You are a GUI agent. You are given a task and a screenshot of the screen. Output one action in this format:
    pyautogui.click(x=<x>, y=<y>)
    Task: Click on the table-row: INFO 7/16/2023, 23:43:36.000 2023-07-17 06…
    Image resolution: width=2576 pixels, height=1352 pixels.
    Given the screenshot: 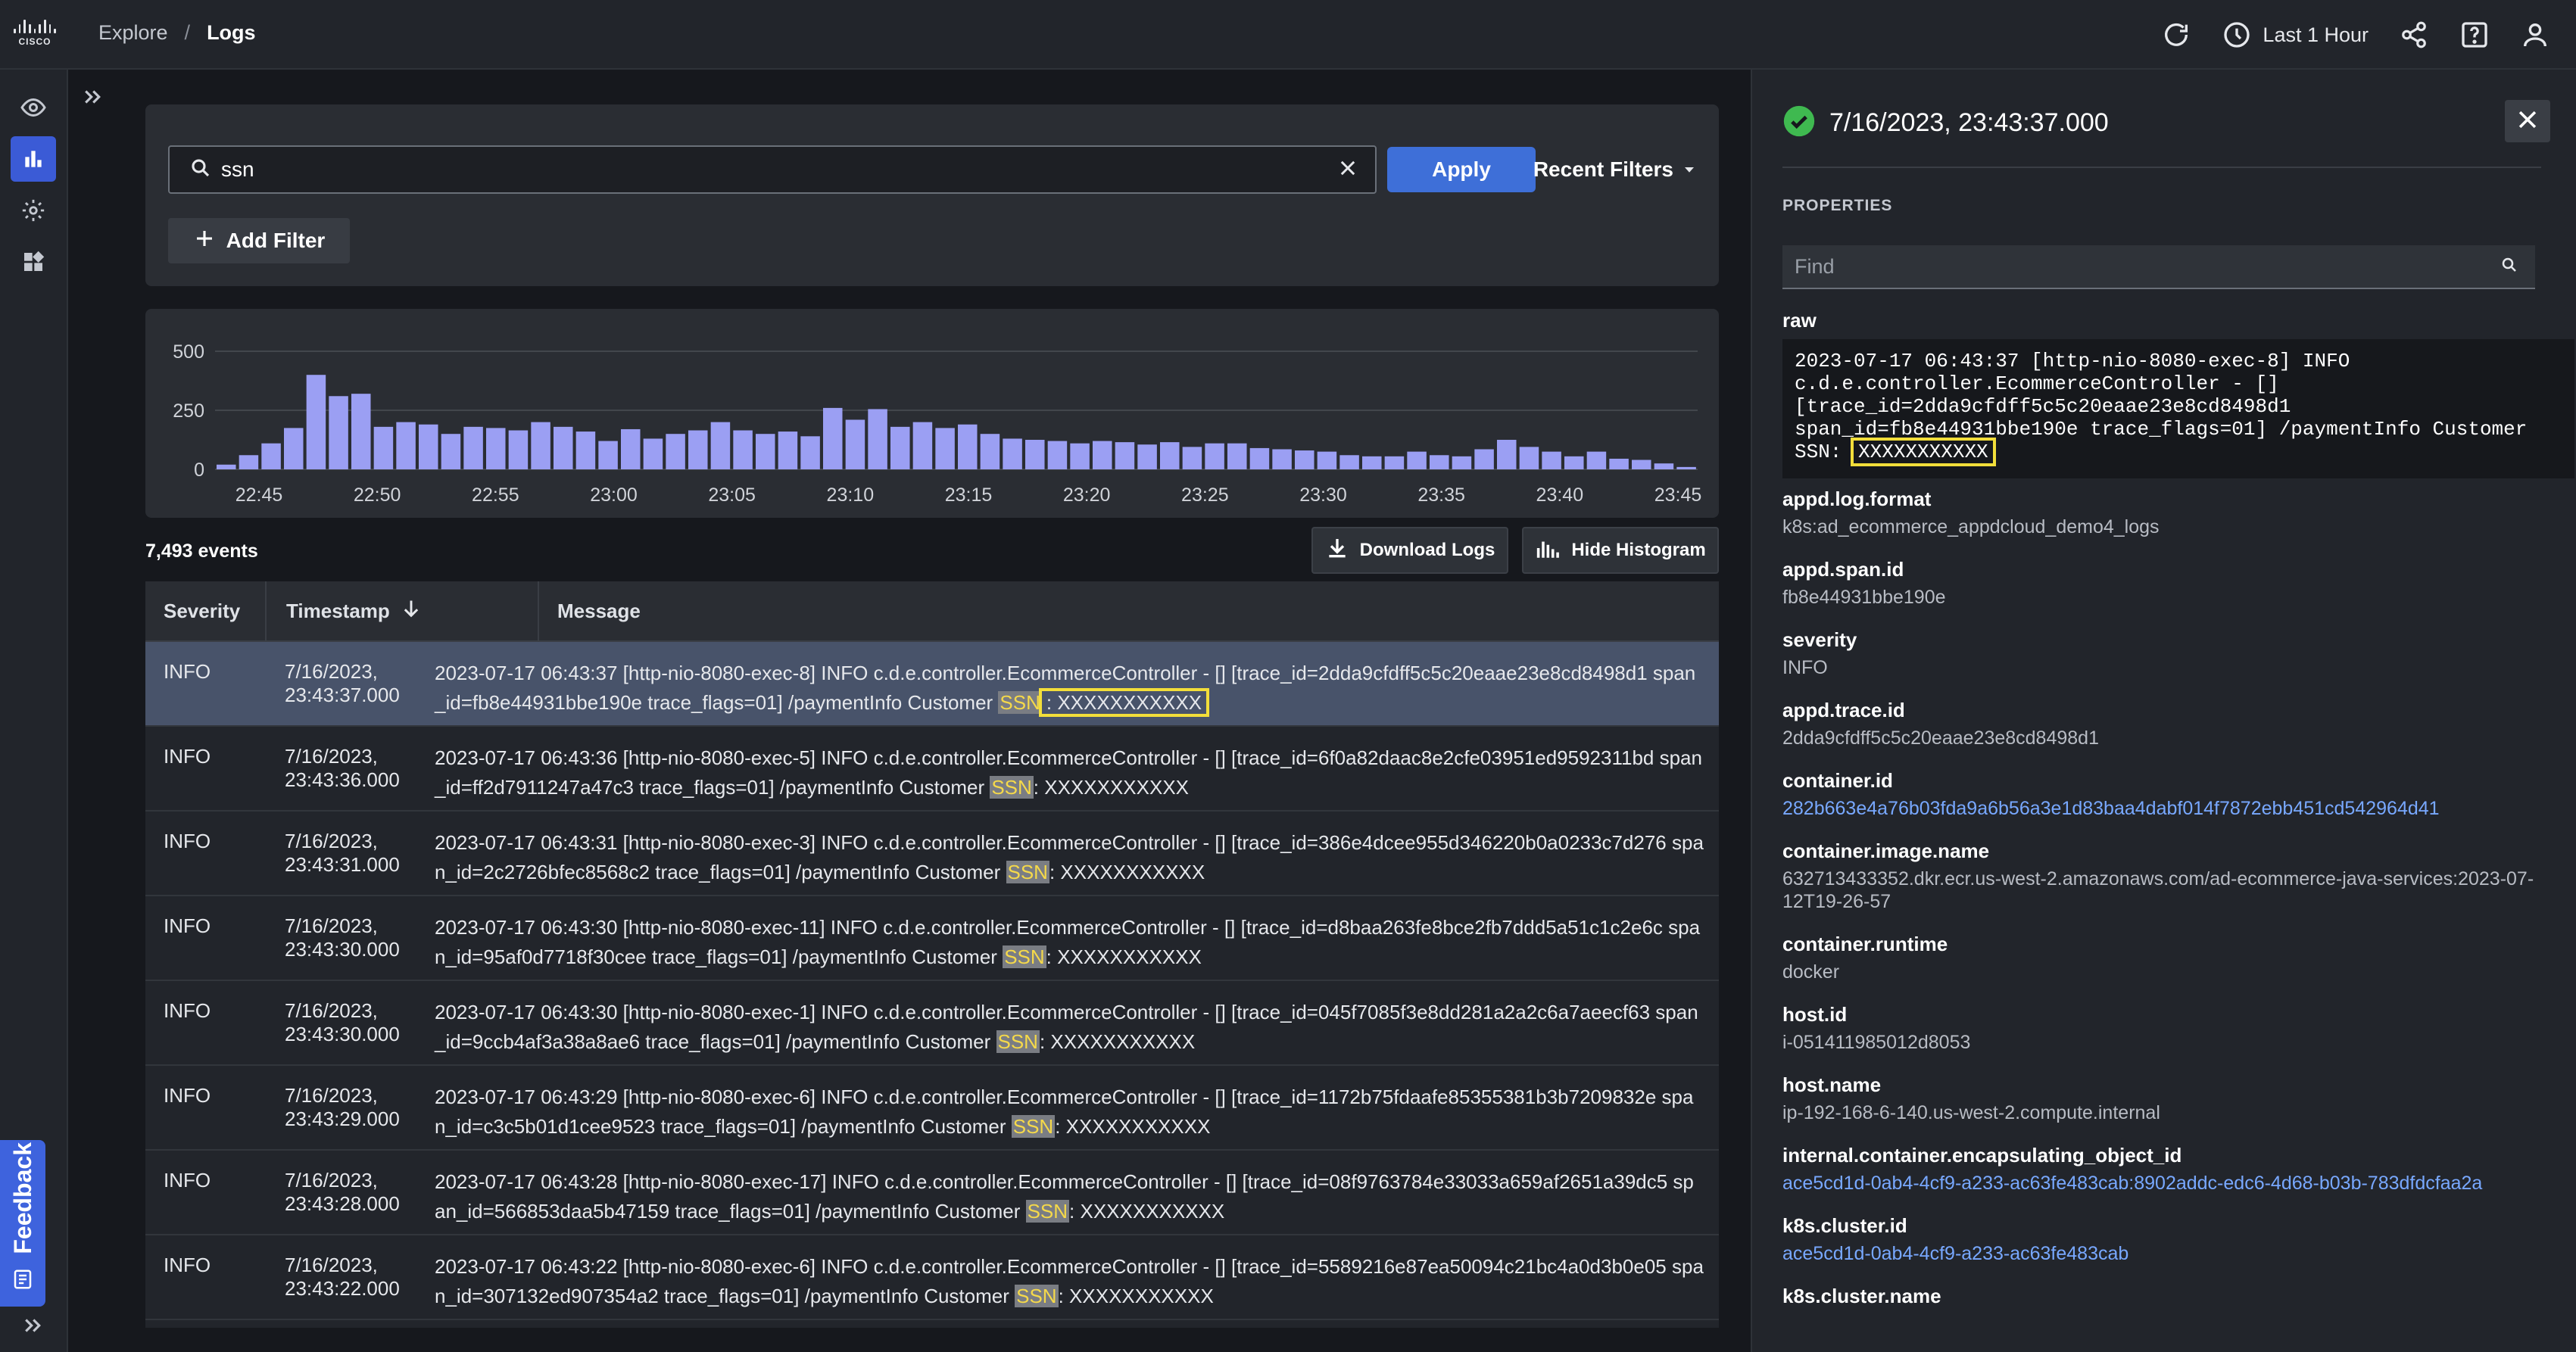 What is the action you would take?
    pyautogui.click(x=932, y=769)
    